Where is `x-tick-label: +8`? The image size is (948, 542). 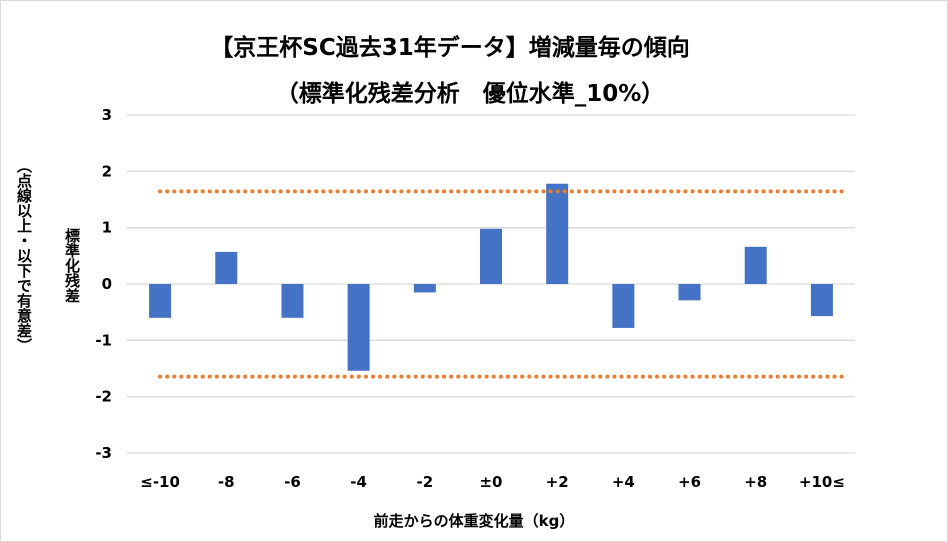 x-tick-label: +8 is located at coordinates (755, 482).